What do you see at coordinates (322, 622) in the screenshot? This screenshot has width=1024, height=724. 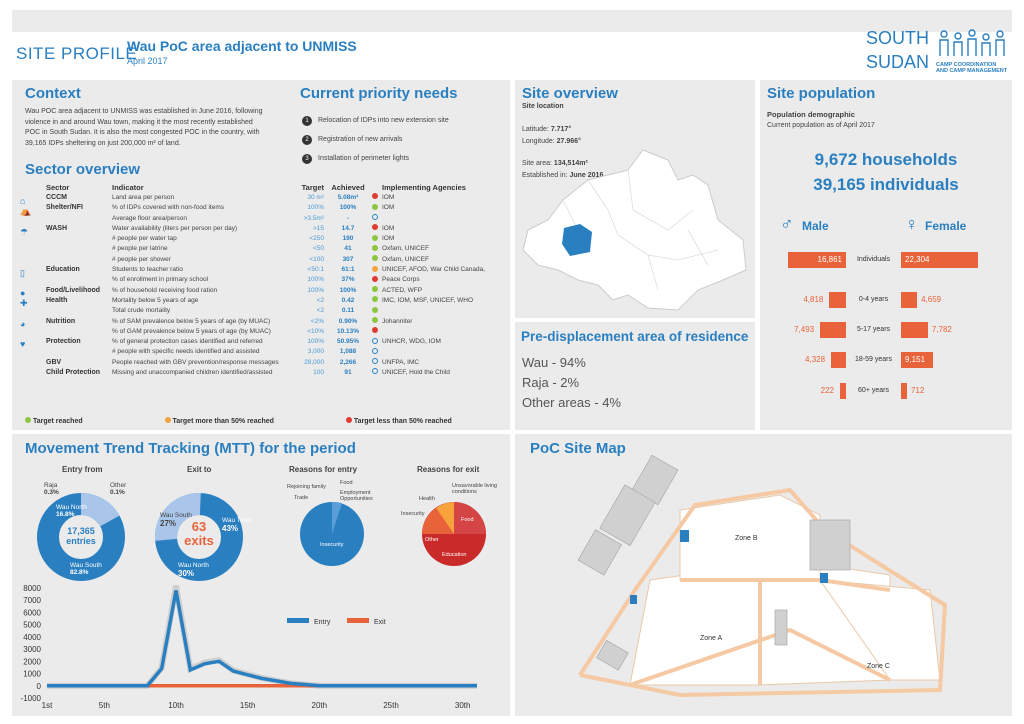 I see `legend-label-entry: Entry` at bounding box center [322, 622].